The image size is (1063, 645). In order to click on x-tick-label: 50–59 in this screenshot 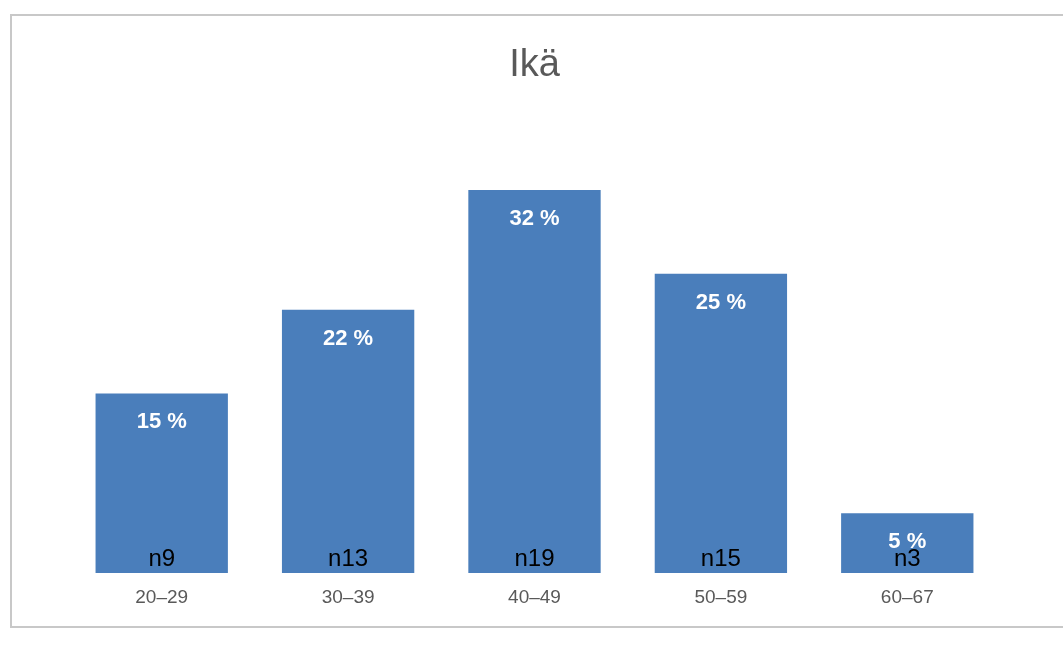, I will do `click(721, 596)`.